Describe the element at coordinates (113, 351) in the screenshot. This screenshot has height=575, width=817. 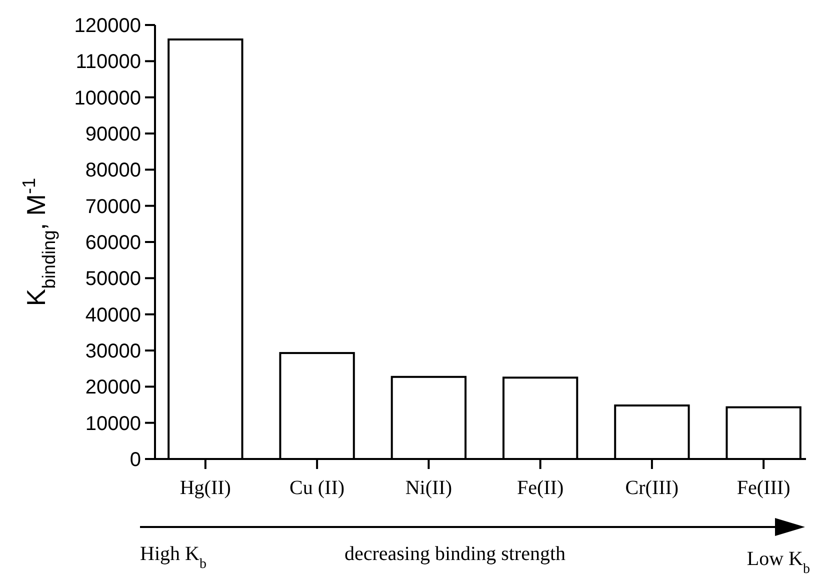
I see `y-tick-label: 30000` at that location.